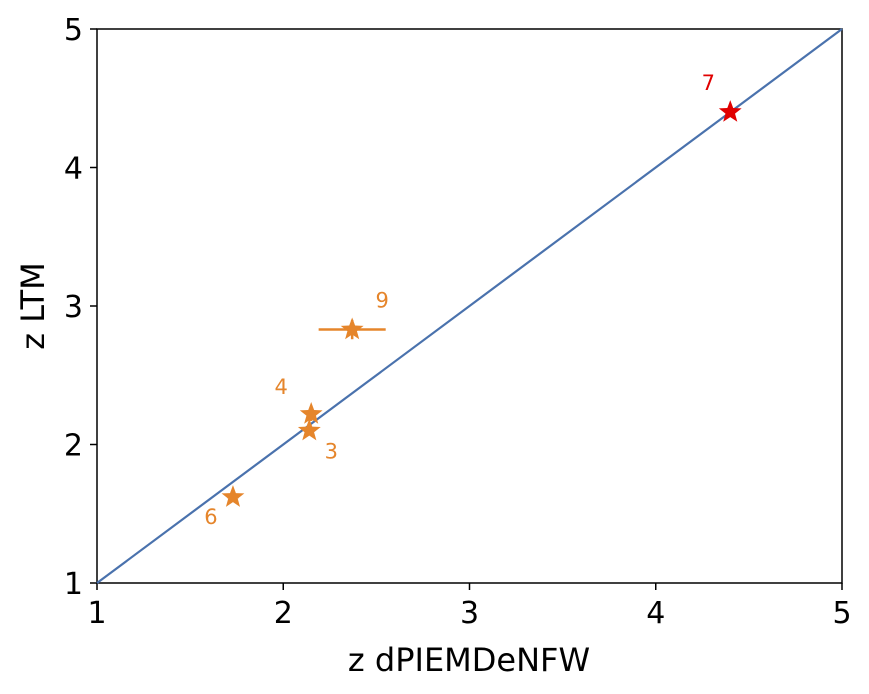  What do you see at coordinates (73, 446) in the screenshot?
I see `y-tick-label: 2` at bounding box center [73, 446].